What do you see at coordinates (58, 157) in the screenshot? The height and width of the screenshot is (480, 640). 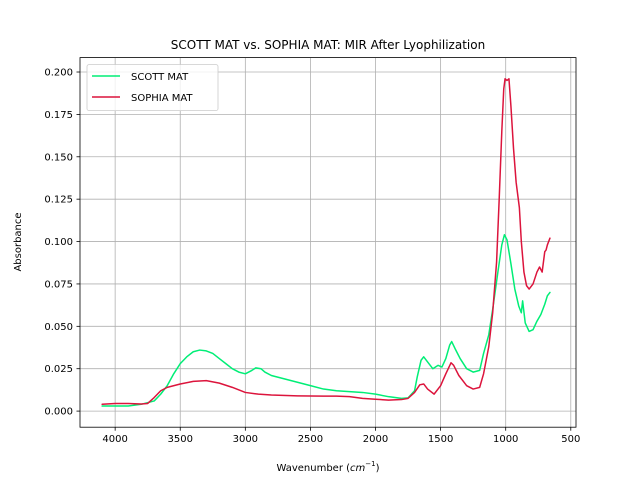 I see `y-tick-label: 0.150` at bounding box center [58, 157].